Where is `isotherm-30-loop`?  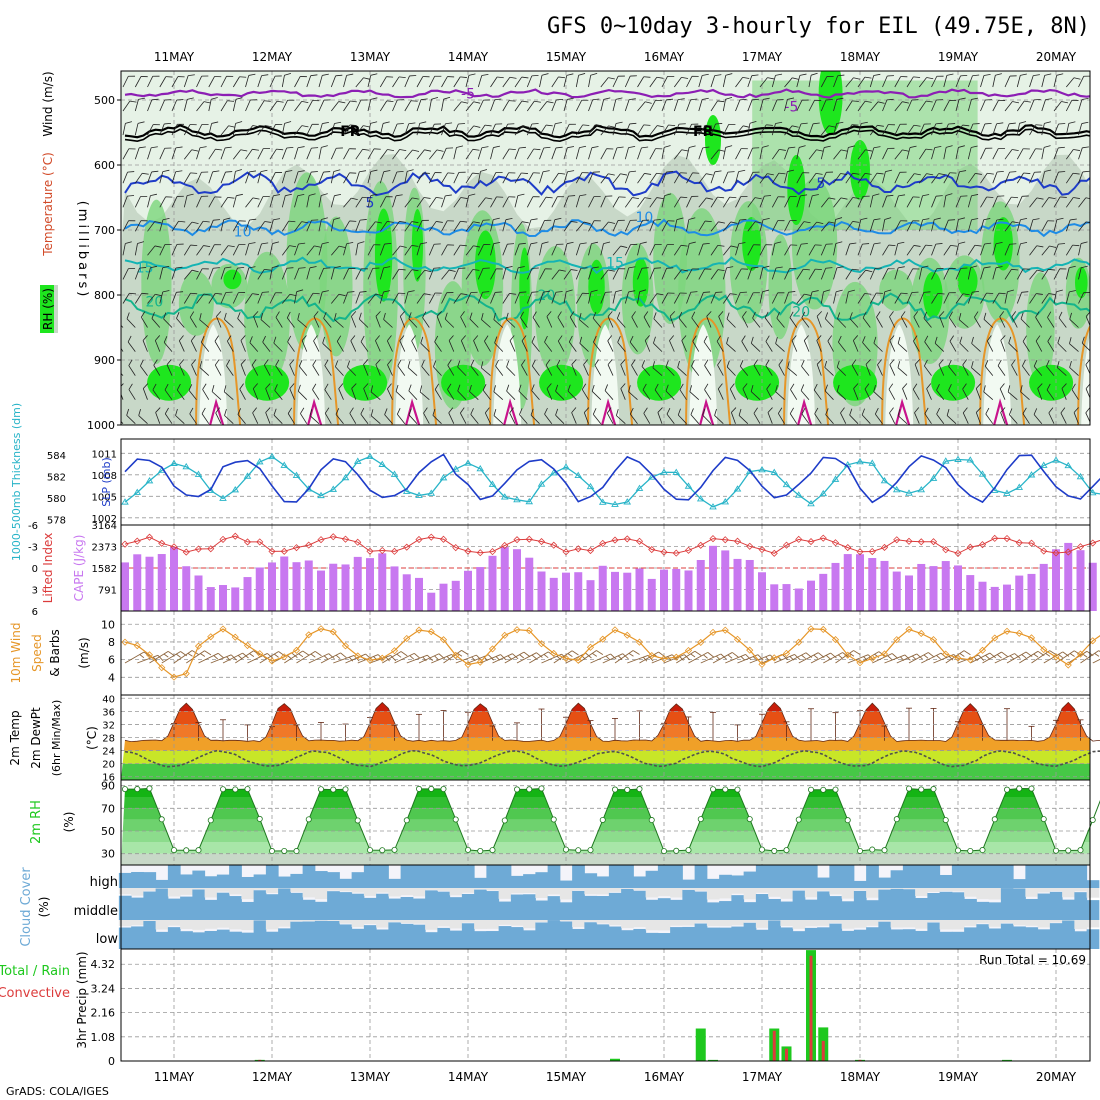 isotherm-30-loop is located at coordinates (1096, 413).